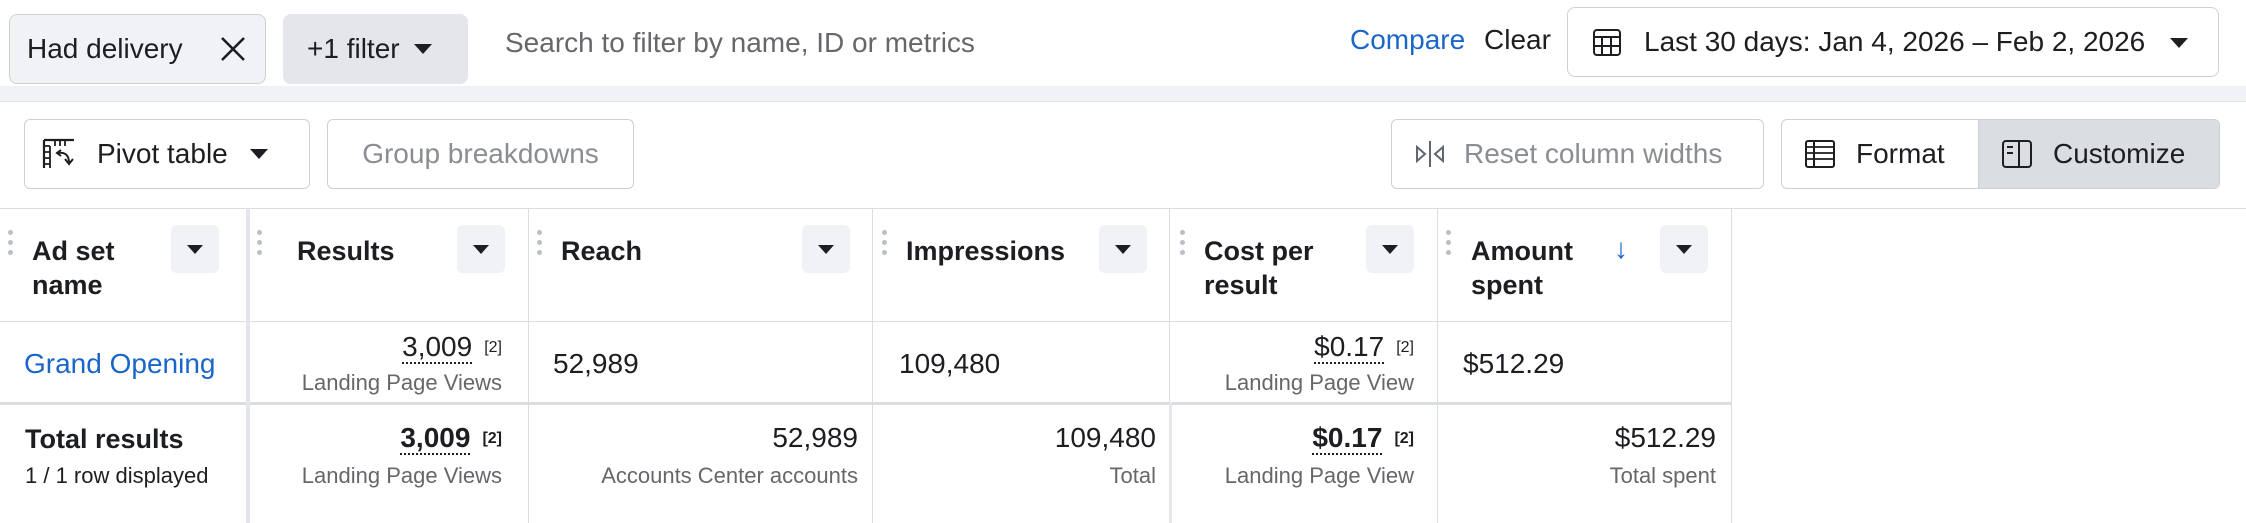 Image resolution: width=2246 pixels, height=523 pixels. I want to click on rows-displayed-count: 1 / 1 row displayed, so click(117, 475).